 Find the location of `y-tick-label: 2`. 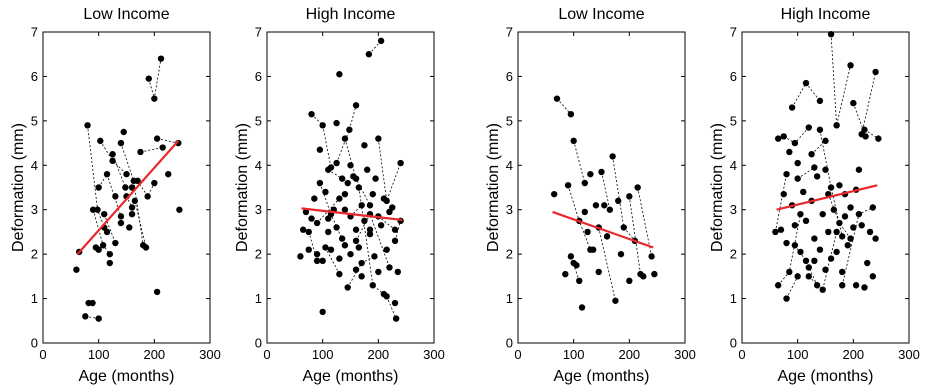

y-tick-label: 2 is located at coordinates (258, 254).